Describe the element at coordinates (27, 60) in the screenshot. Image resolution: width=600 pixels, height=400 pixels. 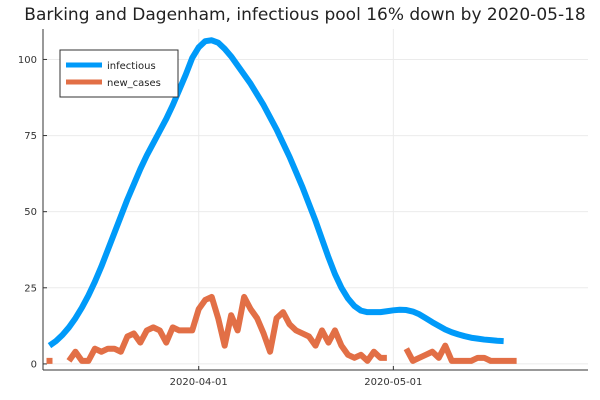
I see `y-tick-label: 100` at that location.